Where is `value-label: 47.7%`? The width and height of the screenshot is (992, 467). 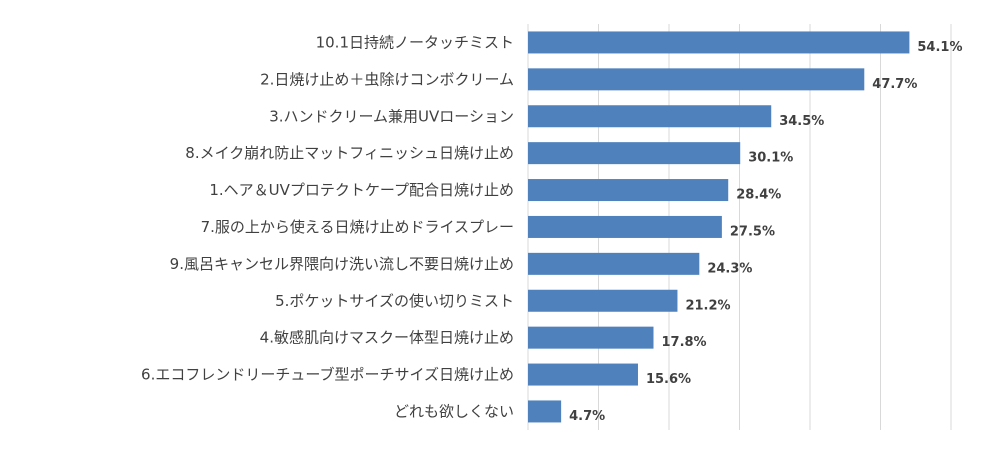
value-label: 47.7% is located at coordinates (894, 84).